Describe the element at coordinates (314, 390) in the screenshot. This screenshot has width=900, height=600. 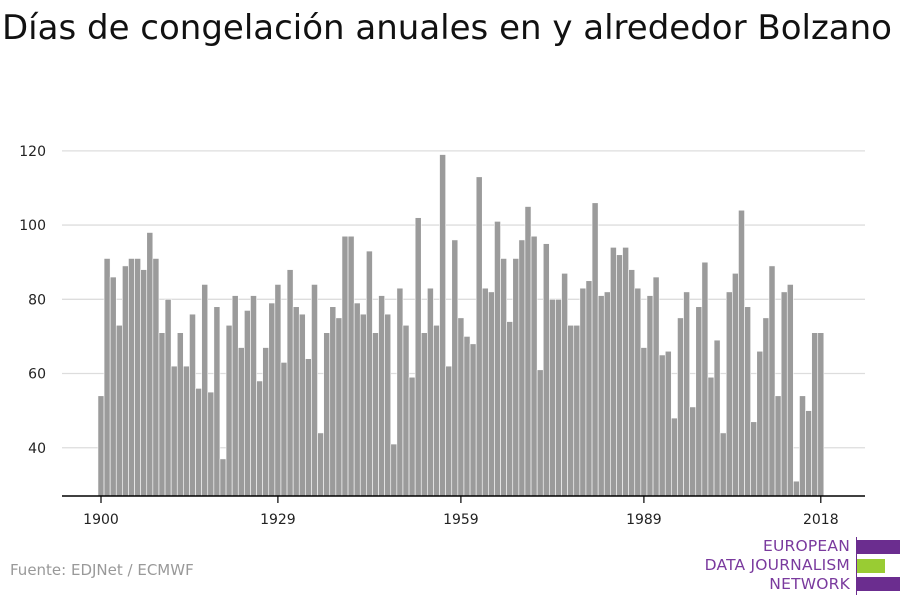
I see `bar-1935` at that location.